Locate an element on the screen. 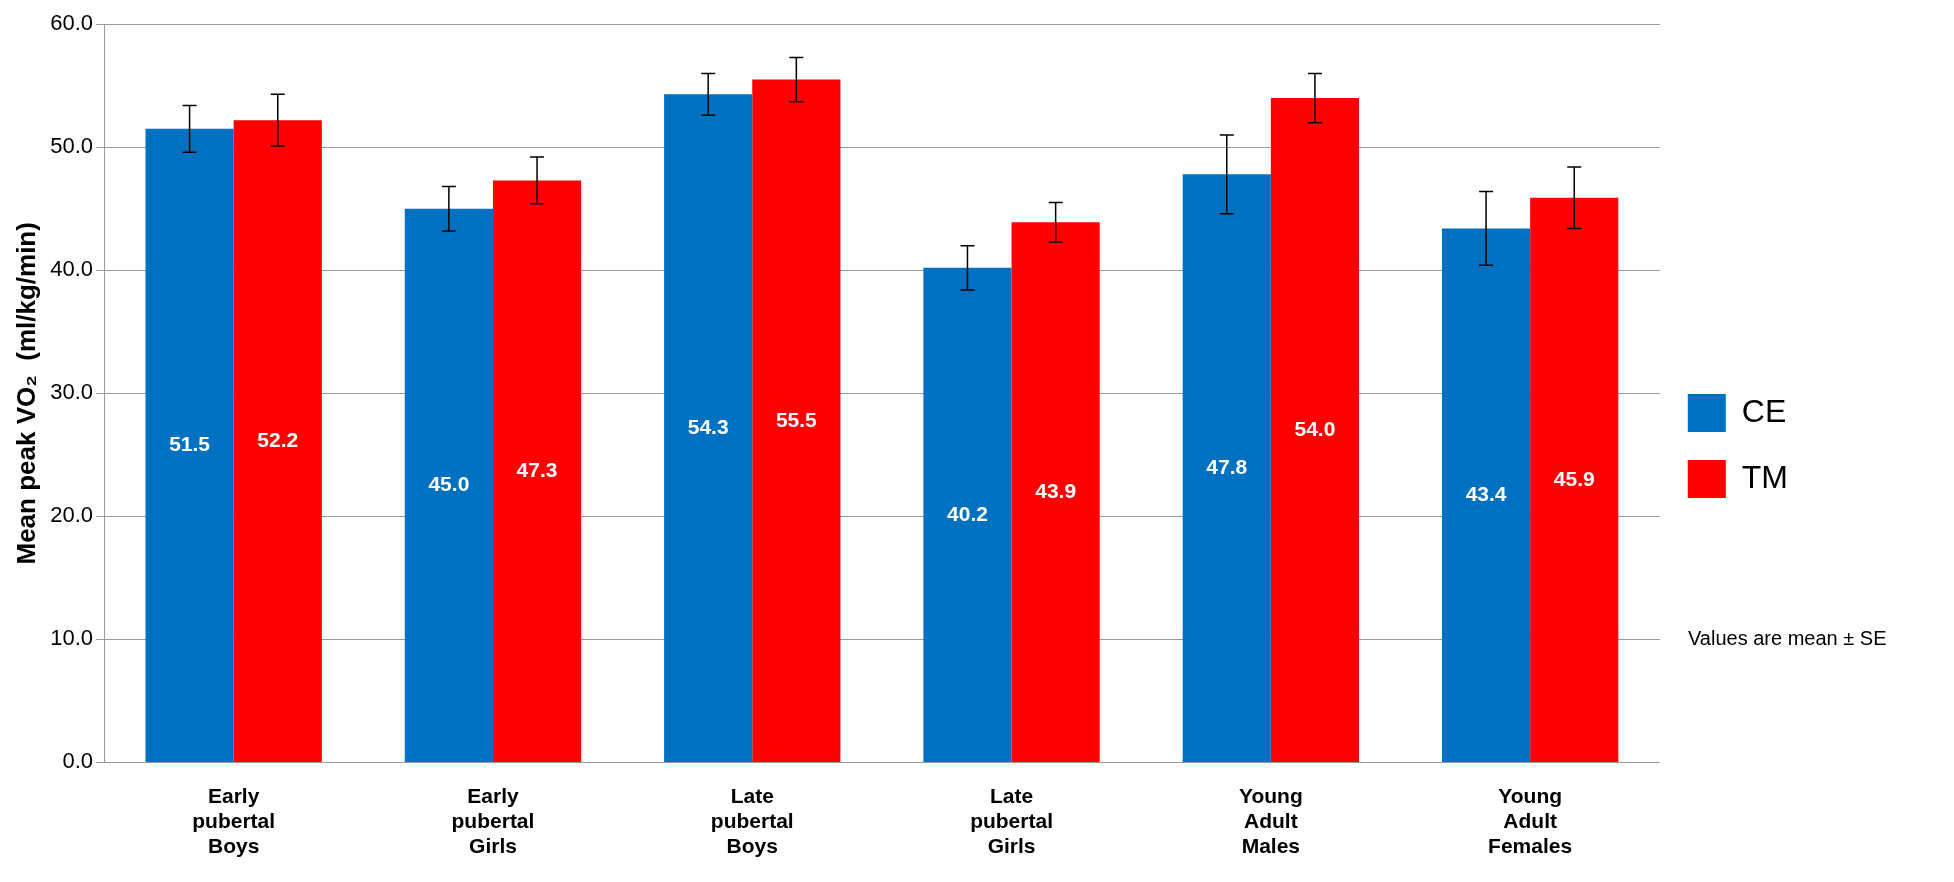  data-label: 45.9 is located at coordinates (1574, 478).